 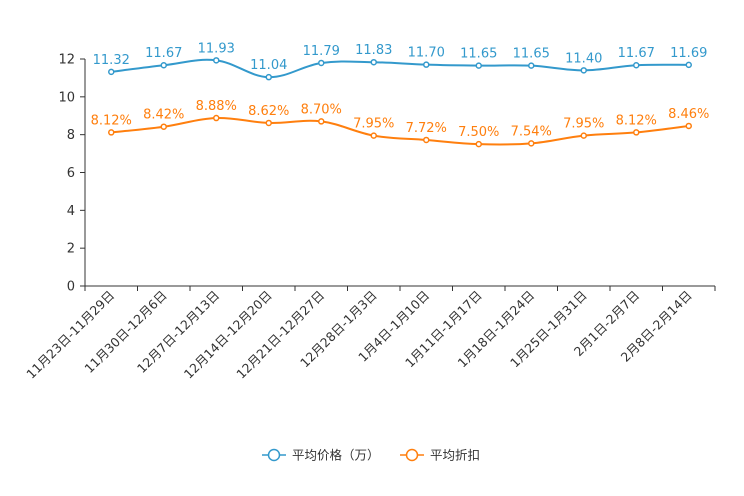 What do you see at coordinates (336, 455) in the screenshot?
I see `legend-label: 平均价格（万）` at bounding box center [336, 455].